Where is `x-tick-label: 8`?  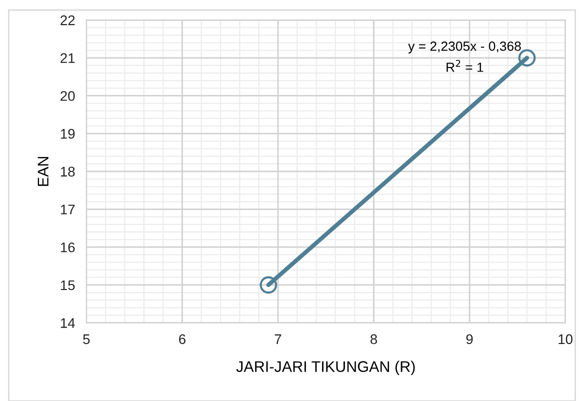
x-tick-label: 8 is located at coordinates (374, 339).